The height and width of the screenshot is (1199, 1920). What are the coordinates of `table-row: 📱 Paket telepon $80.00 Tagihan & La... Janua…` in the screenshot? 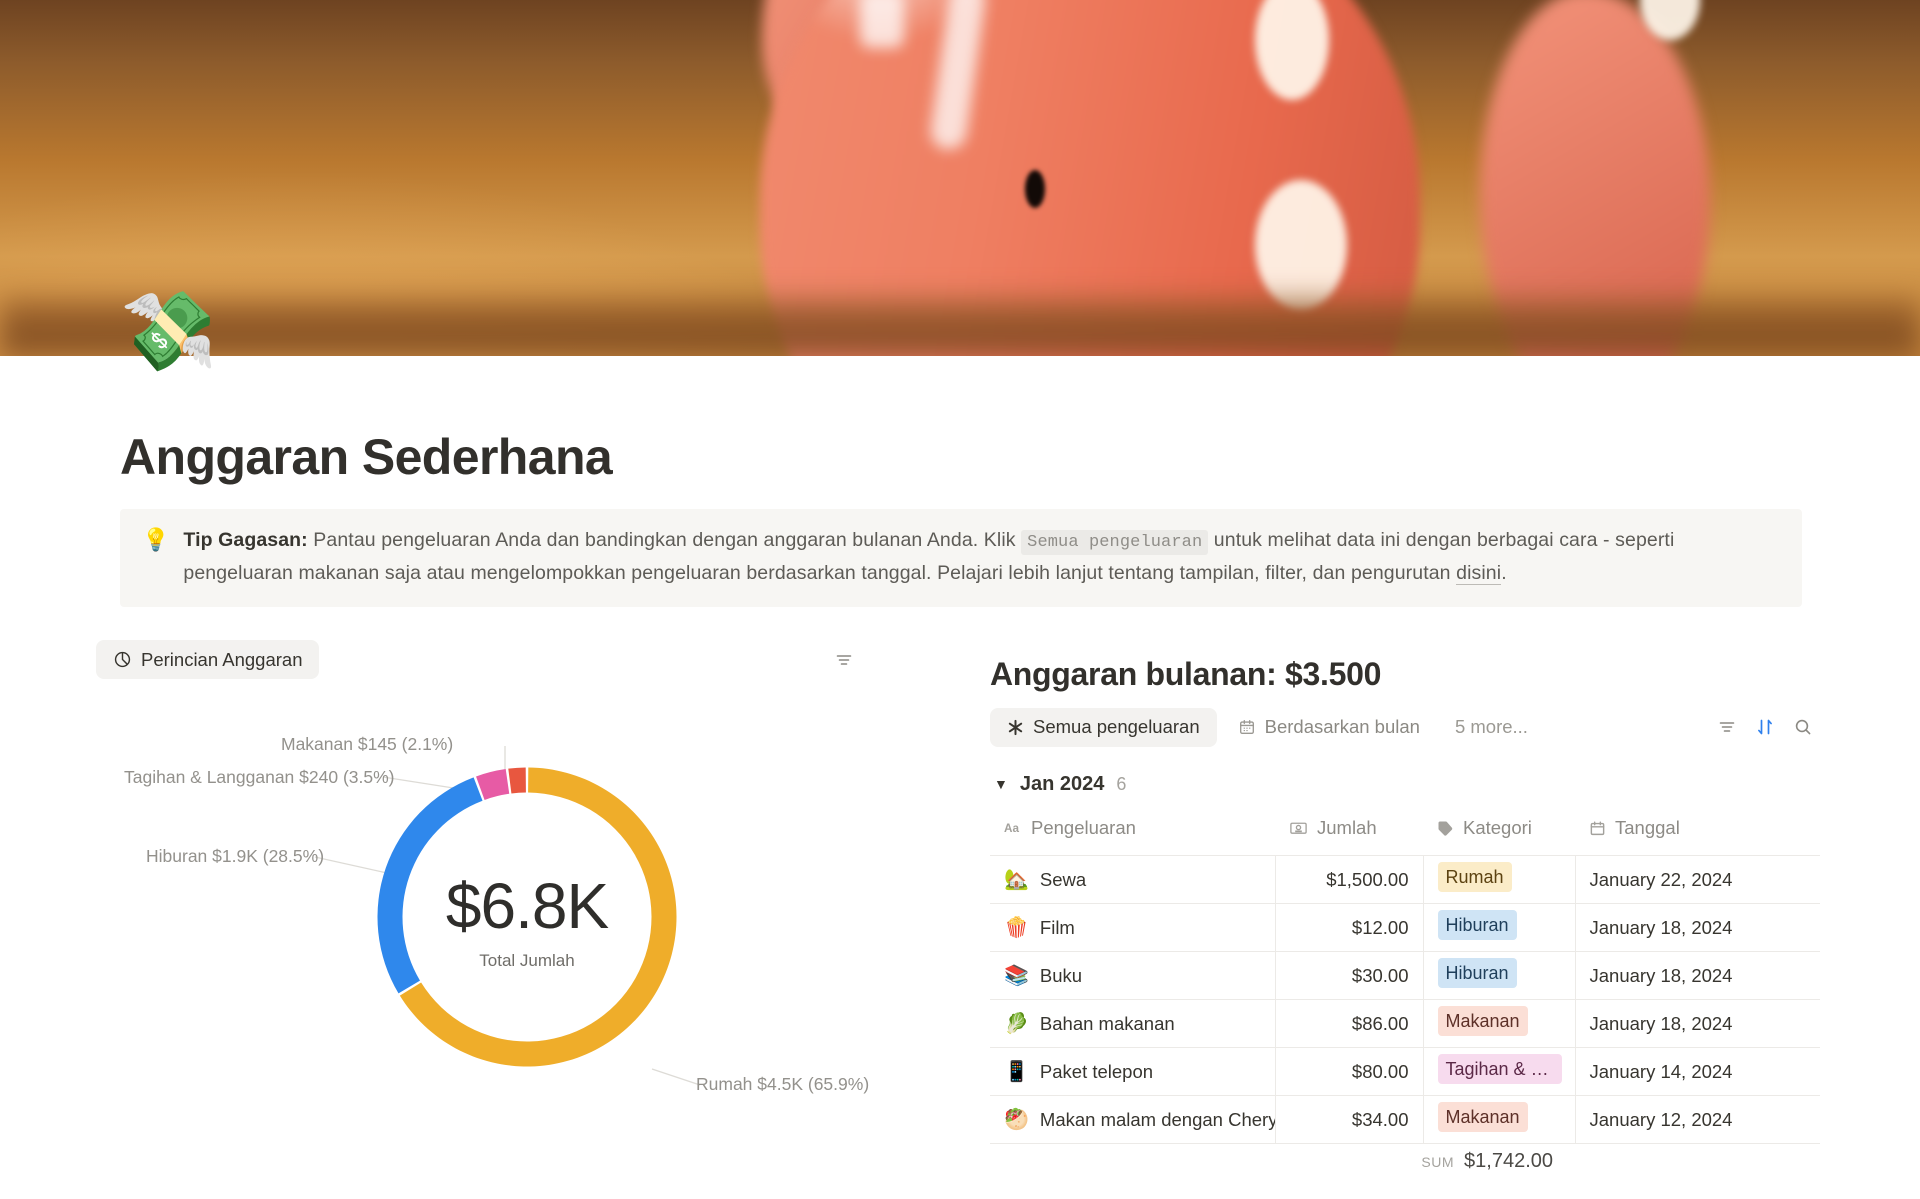 It's located at (1405, 1071).